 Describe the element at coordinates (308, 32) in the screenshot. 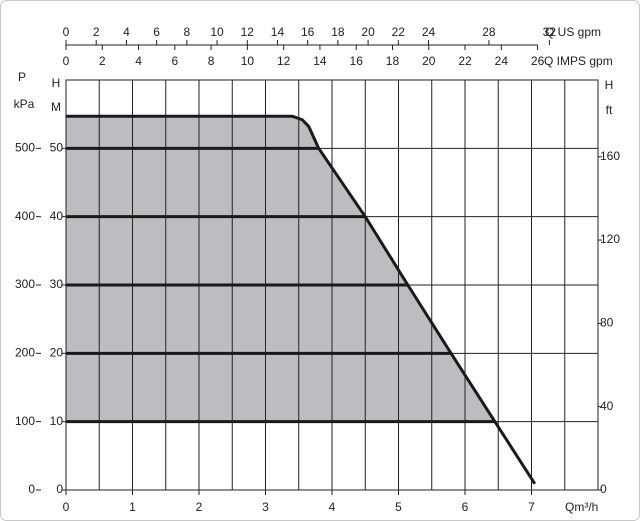

I see `us-tick-label: 16` at that location.